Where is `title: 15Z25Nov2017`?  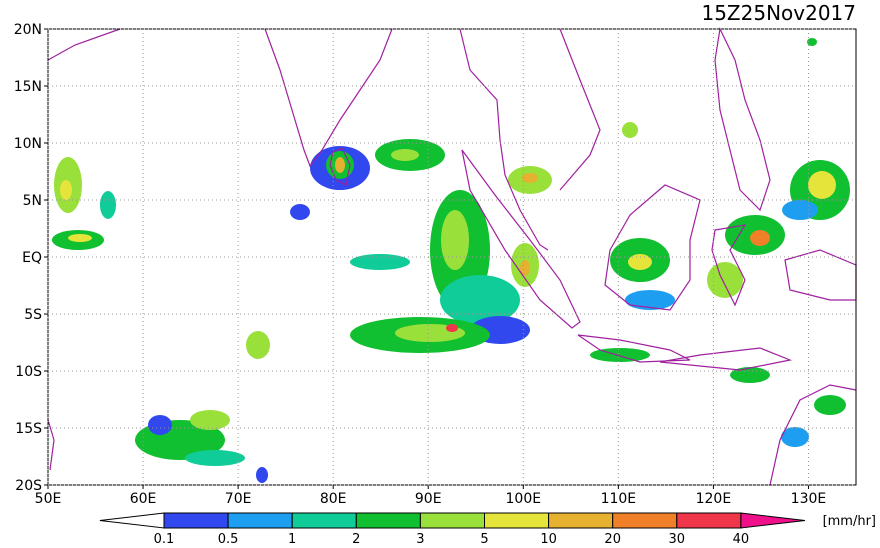
title: 15Z25Nov2017 is located at coordinates (778, 13).